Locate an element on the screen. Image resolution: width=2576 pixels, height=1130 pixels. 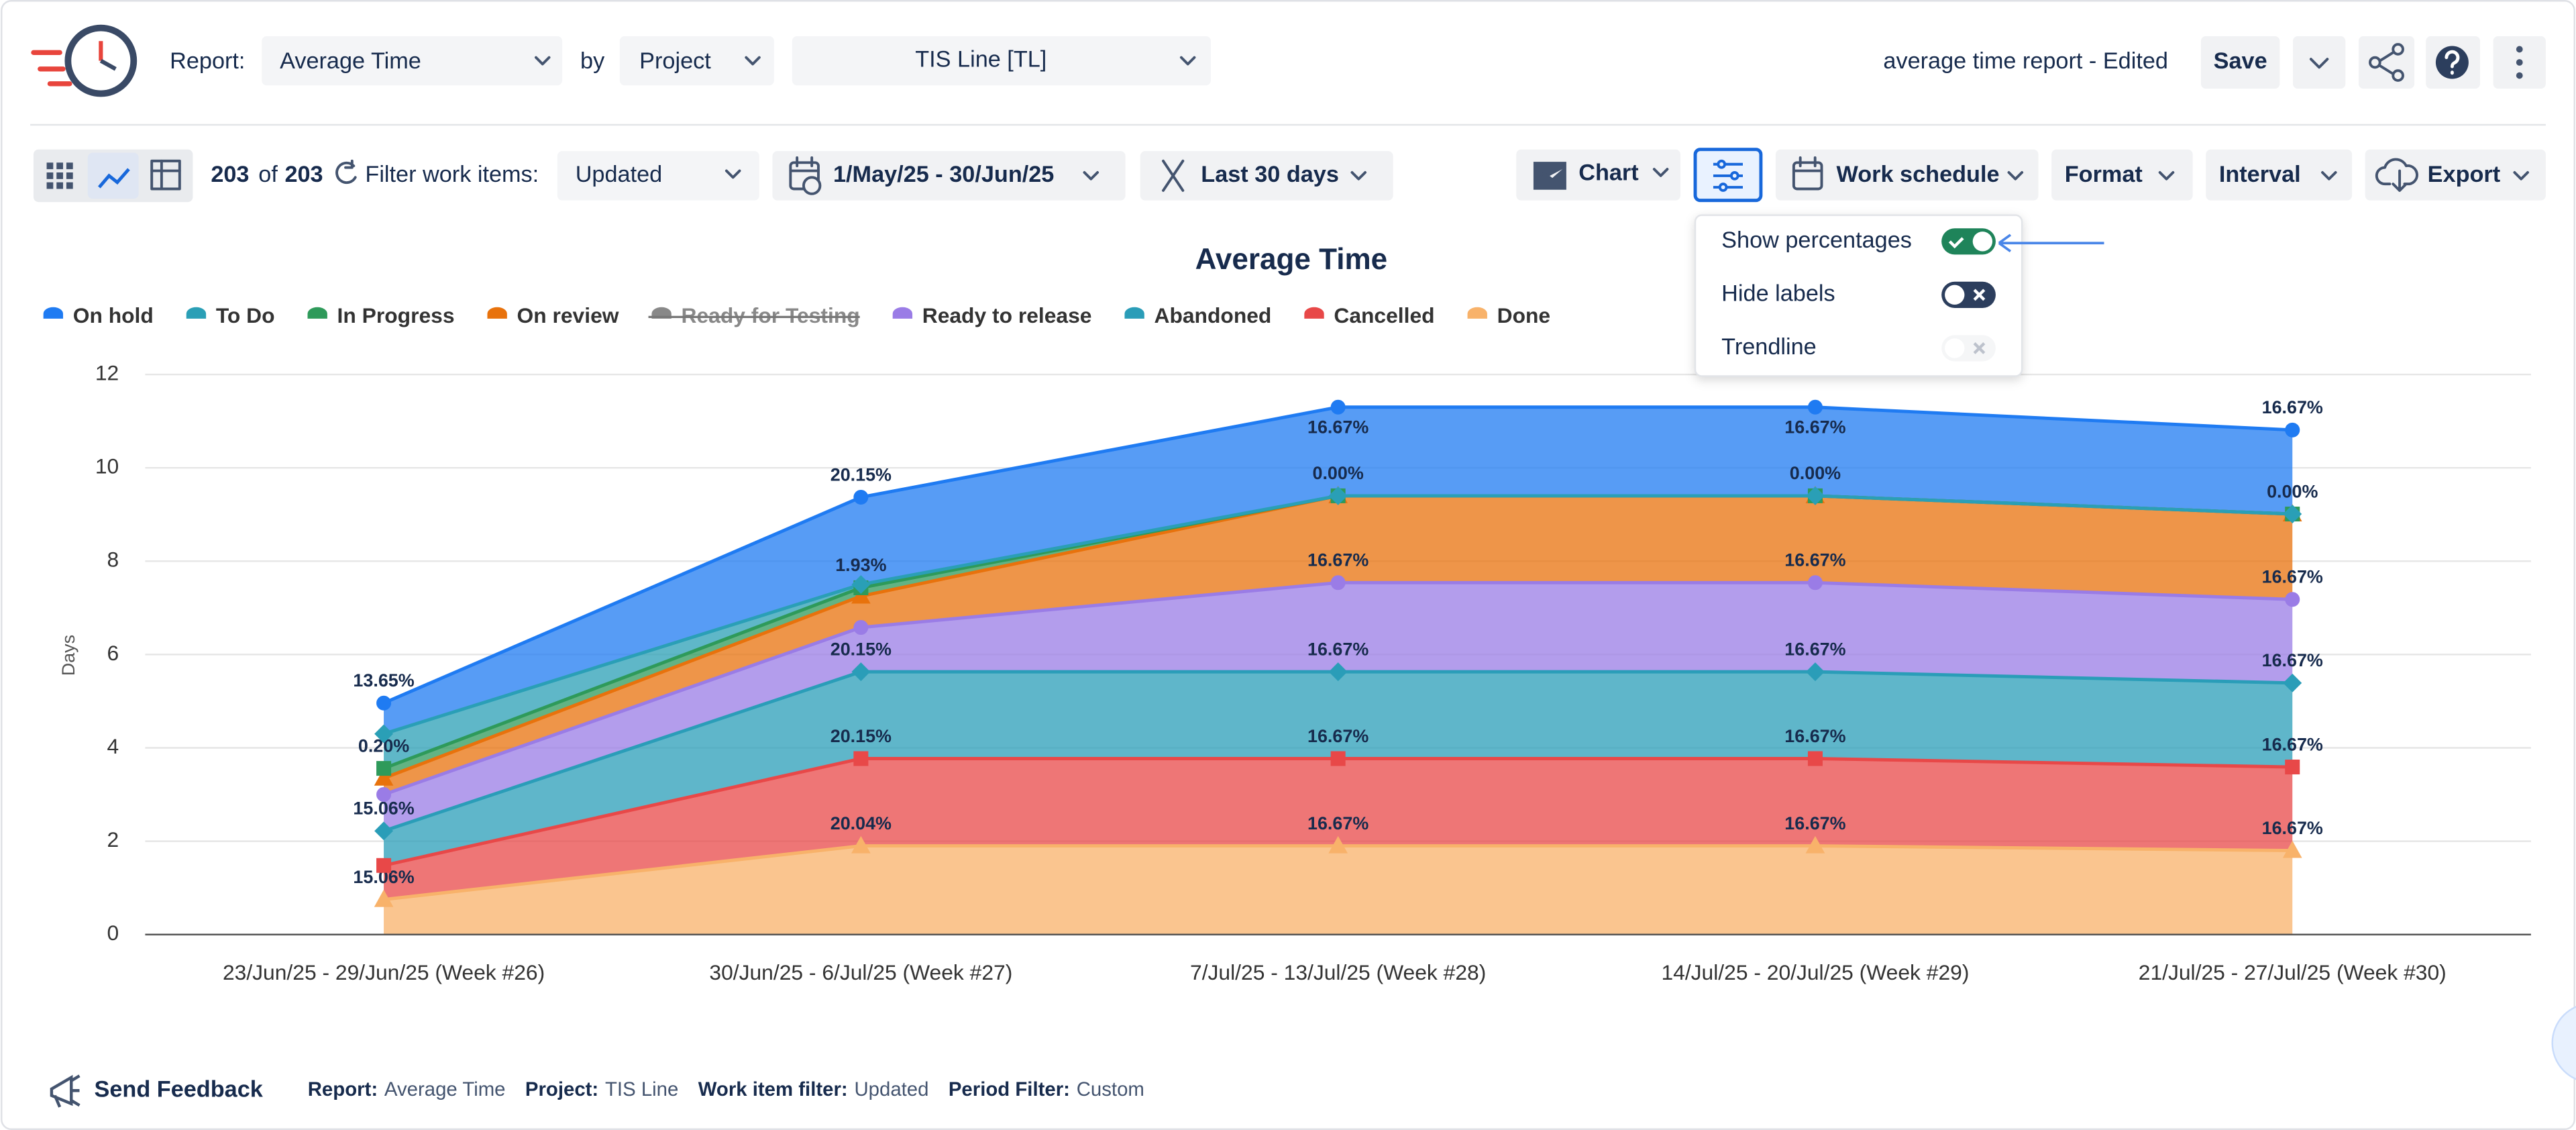
footer-label: Period Filter: is located at coordinates (1009, 1089).